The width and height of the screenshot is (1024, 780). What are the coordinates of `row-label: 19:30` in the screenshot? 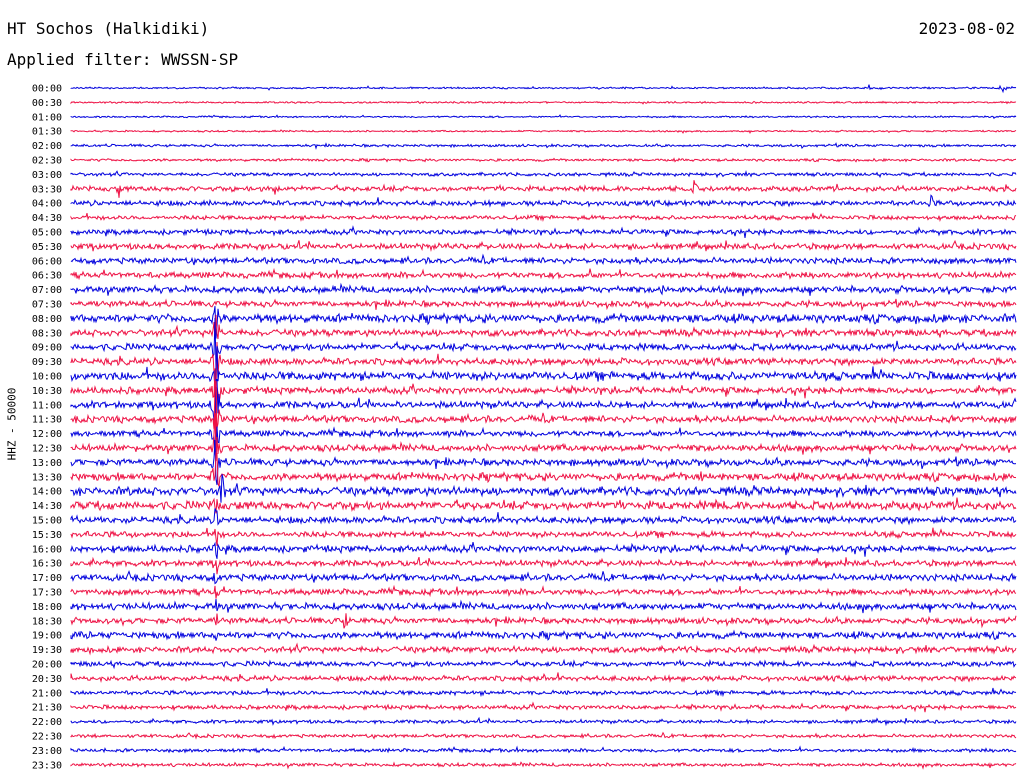 It's located at (47, 650).